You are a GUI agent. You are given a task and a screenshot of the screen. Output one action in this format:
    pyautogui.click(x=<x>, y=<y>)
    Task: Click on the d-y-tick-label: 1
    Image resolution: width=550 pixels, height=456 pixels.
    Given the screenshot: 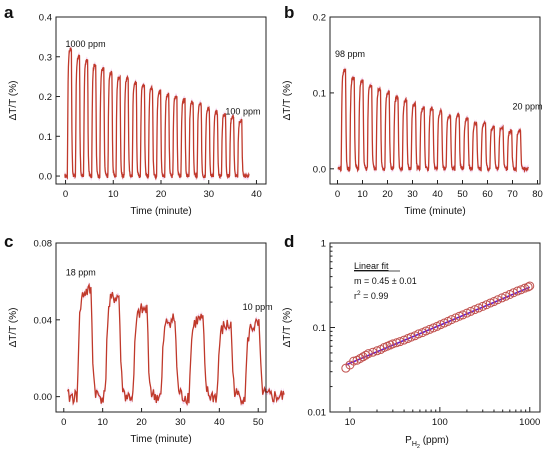 What is the action you would take?
    pyautogui.click(x=323, y=244)
    